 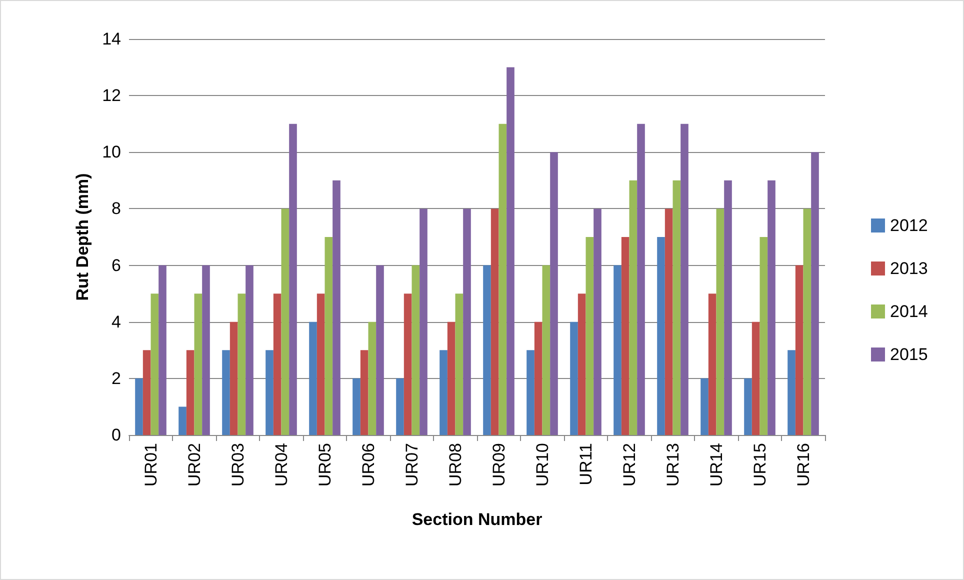 I want to click on y-axis-title: Rut Depth (mm), so click(x=82, y=237).